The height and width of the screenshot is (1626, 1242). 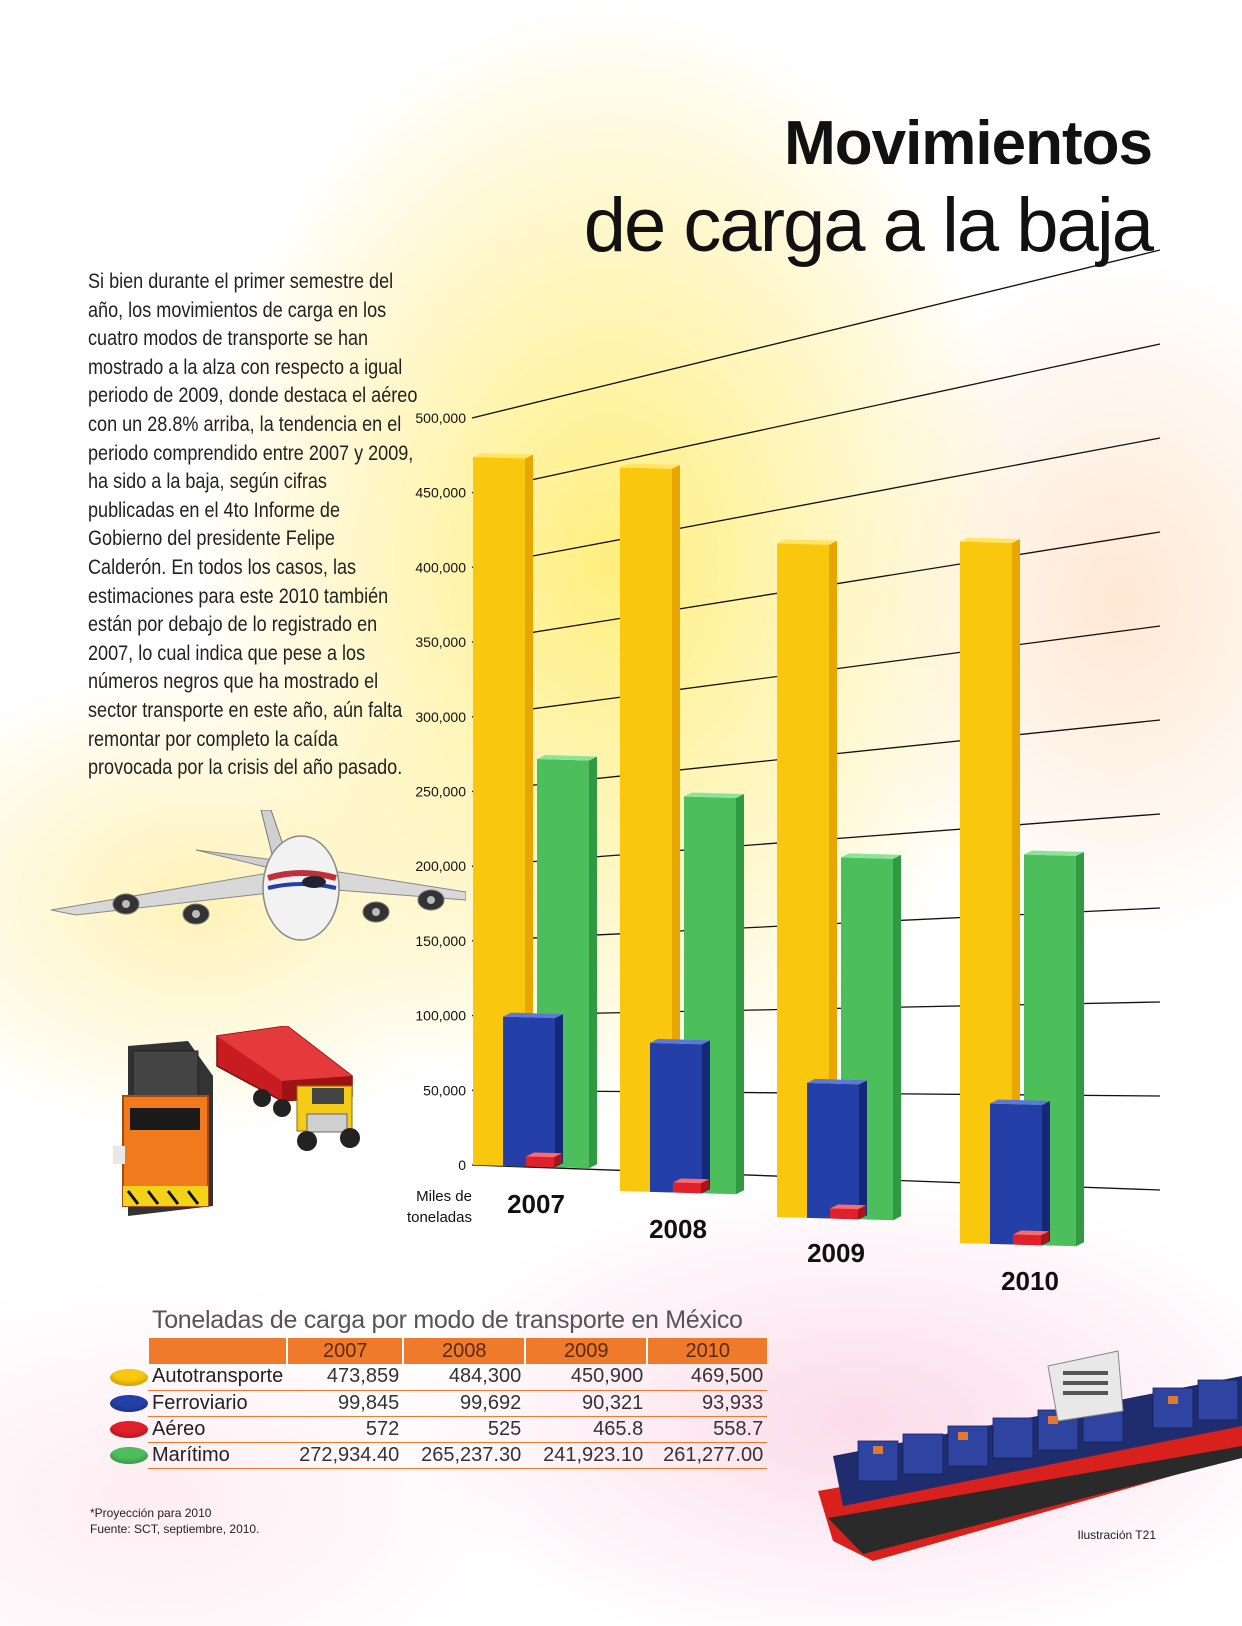 What do you see at coordinates (536, 1204) in the screenshot?
I see `x-tick-label: 2007` at bounding box center [536, 1204].